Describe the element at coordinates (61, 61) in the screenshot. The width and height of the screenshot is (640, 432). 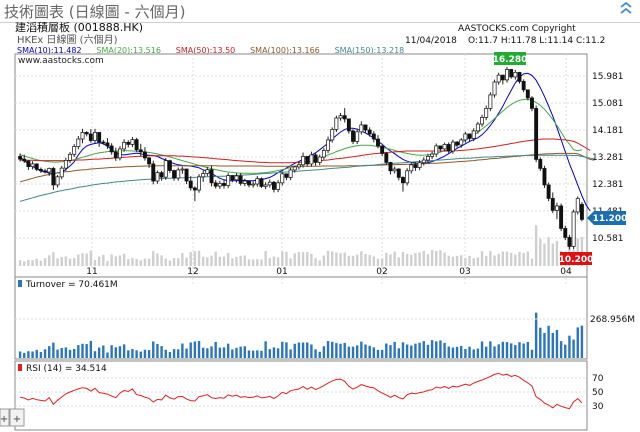
I see `watermark: www.aastocks.com` at that location.